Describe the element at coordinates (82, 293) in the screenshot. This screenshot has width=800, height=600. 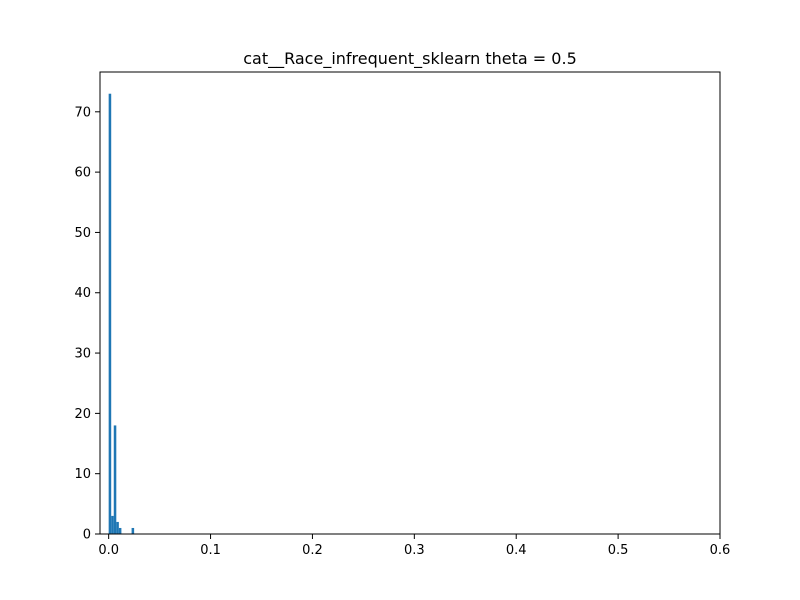
I see `y-tick-label: 40` at that location.